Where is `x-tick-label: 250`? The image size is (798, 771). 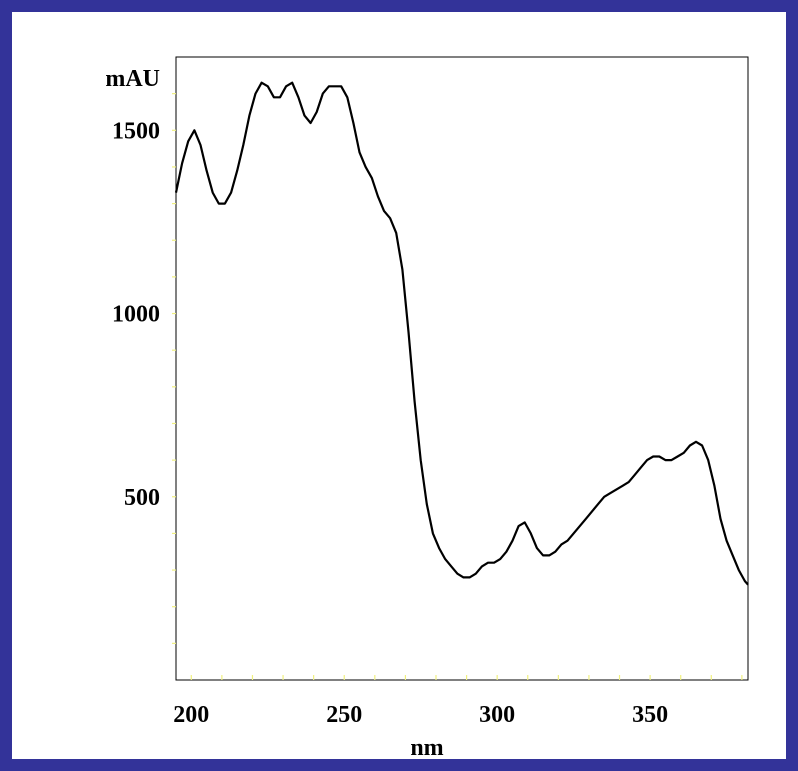 x-tick-label: 250 is located at coordinates (344, 715).